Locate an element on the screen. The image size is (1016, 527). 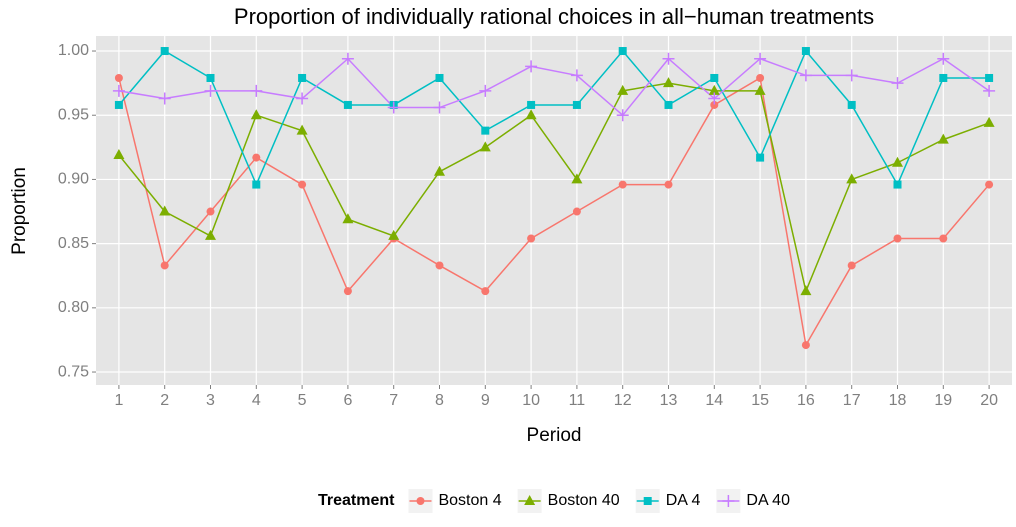
x-tick-label: 9 is located at coordinates (485, 400).